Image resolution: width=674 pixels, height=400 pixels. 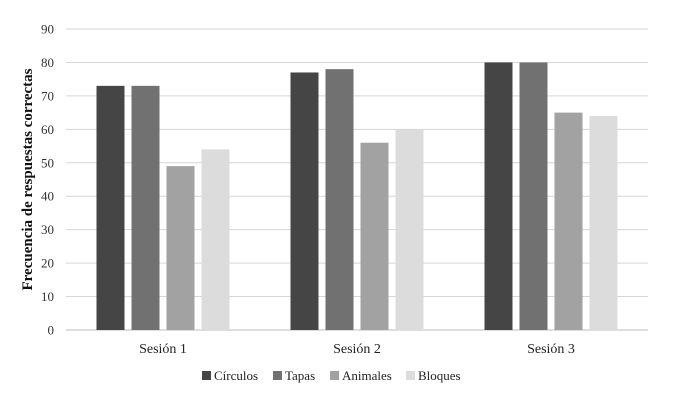 What do you see at coordinates (47, 62) in the screenshot?
I see `y-tick-label: 80` at bounding box center [47, 62].